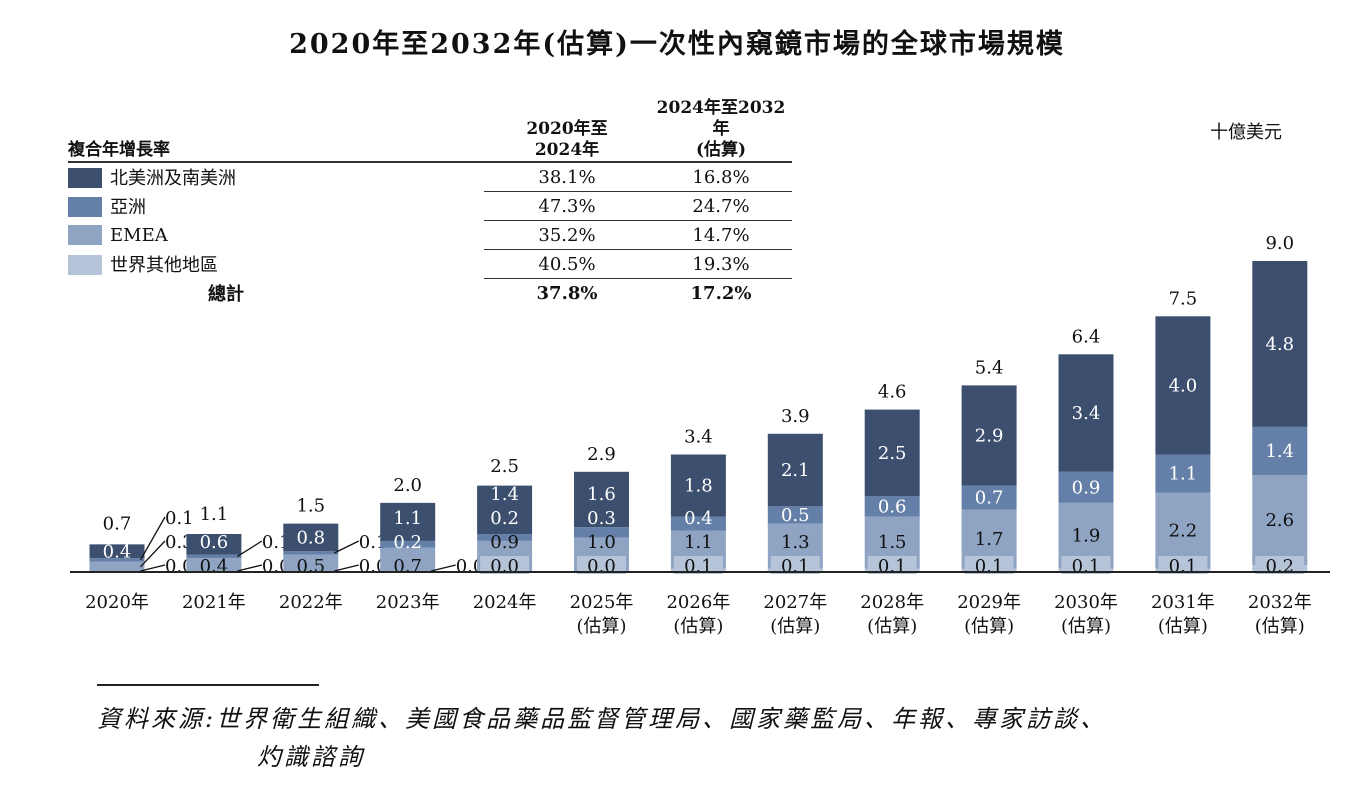 The width and height of the screenshot is (1354, 806). Describe the element at coordinates (407, 485) in the screenshot. I see `total-label: 2.0` at that location.